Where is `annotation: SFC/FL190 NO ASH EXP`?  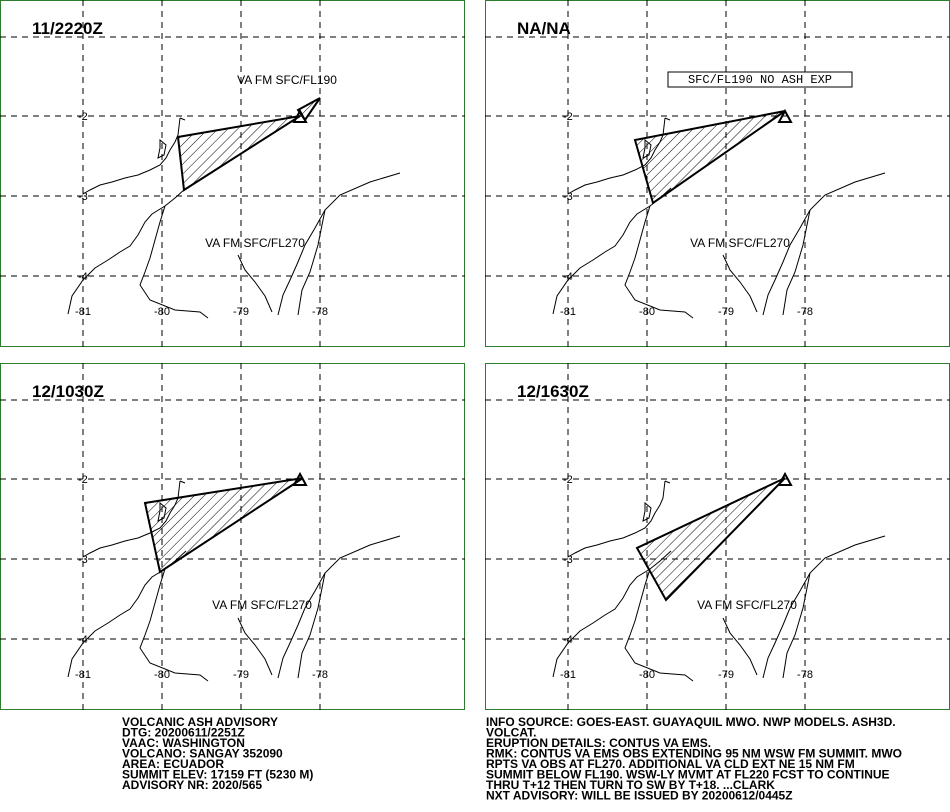
annotation: SFC/FL190 NO ASH EXP is located at coordinates (760, 80).